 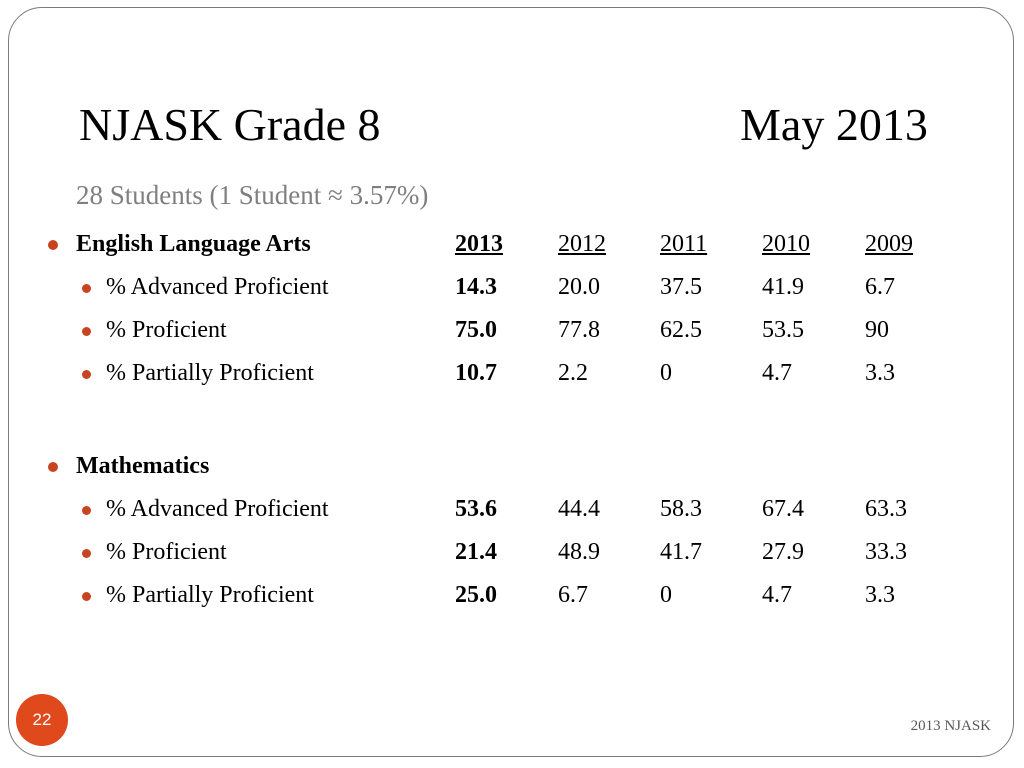 What do you see at coordinates (476, 595) in the screenshot?
I see `value-2013: 25.0` at bounding box center [476, 595].